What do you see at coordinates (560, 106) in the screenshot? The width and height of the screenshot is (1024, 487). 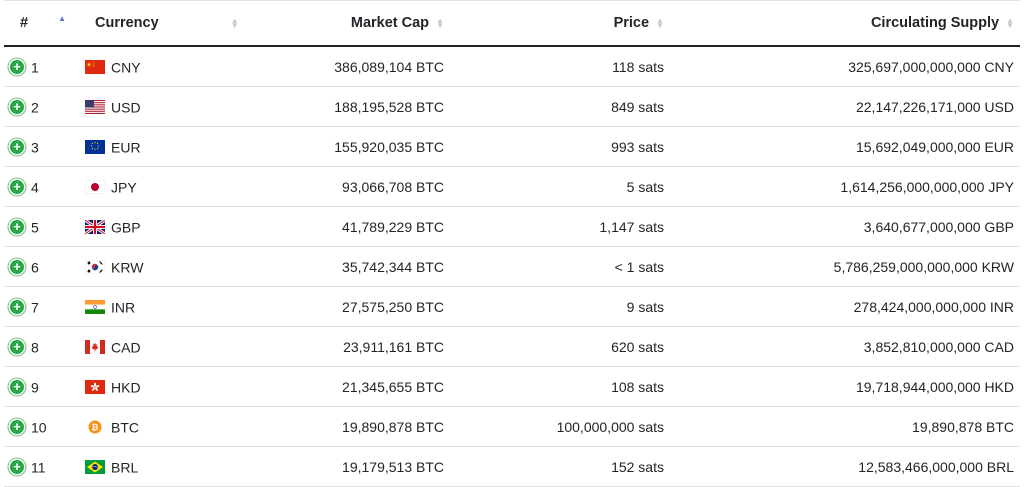 I see `price-cell: 849 sats` at bounding box center [560, 106].